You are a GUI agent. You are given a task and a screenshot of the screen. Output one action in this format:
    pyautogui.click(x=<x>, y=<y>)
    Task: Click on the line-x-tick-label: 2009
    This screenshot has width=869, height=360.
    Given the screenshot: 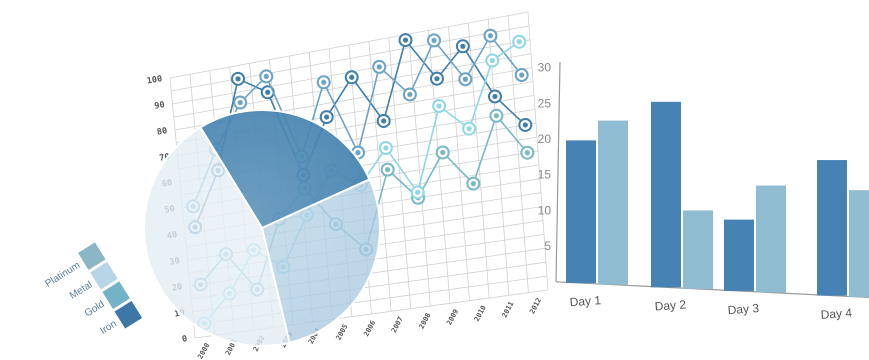 What is the action you would take?
    pyautogui.click(x=452, y=317)
    